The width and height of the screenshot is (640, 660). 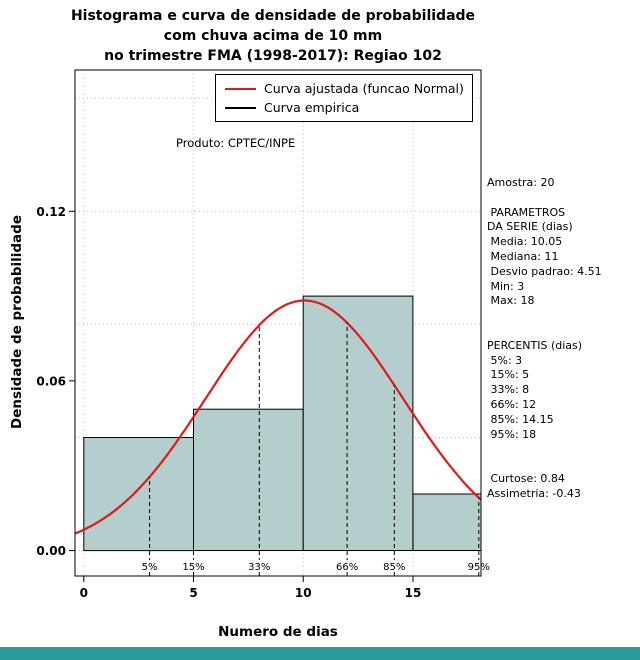 What do you see at coordinates (347, 567) in the screenshot?
I see `percentile-label: 66%` at bounding box center [347, 567].